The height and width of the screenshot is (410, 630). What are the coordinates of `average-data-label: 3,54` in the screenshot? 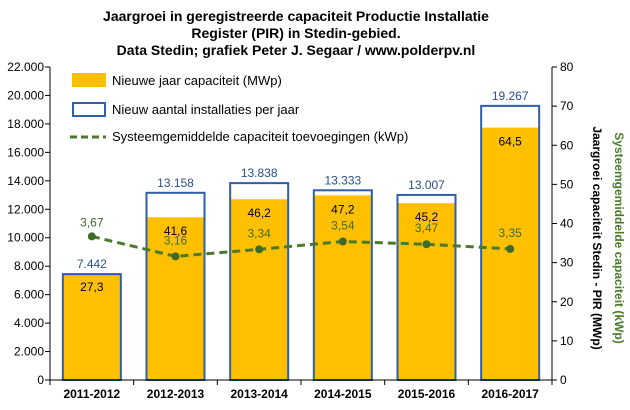 It's located at (343, 225).